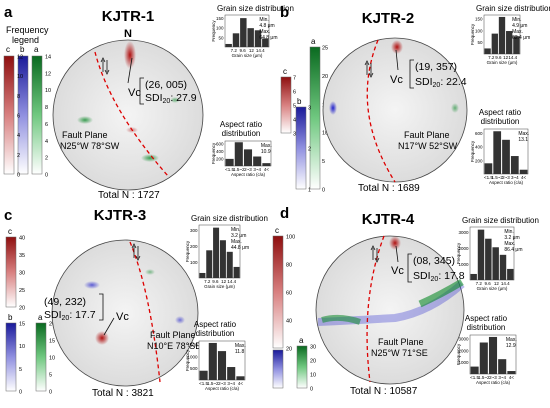 Image resolution: width=550 pixels, height=408 pixels. Describe the element at coordinates (22, 291) in the screenshot. I see `legend-tick-label: 25` at that location.